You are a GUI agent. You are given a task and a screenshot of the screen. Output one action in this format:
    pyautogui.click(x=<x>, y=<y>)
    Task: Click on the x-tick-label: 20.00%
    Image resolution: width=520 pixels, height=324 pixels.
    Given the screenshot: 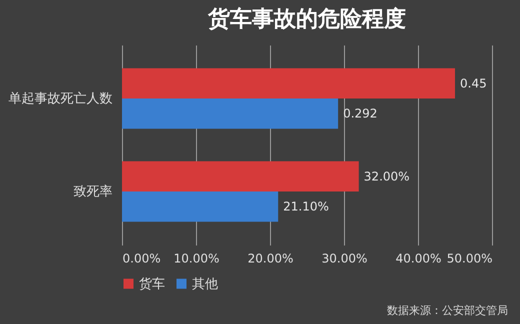 What is the action you would take?
    pyautogui.click(x=271, y=259)
    